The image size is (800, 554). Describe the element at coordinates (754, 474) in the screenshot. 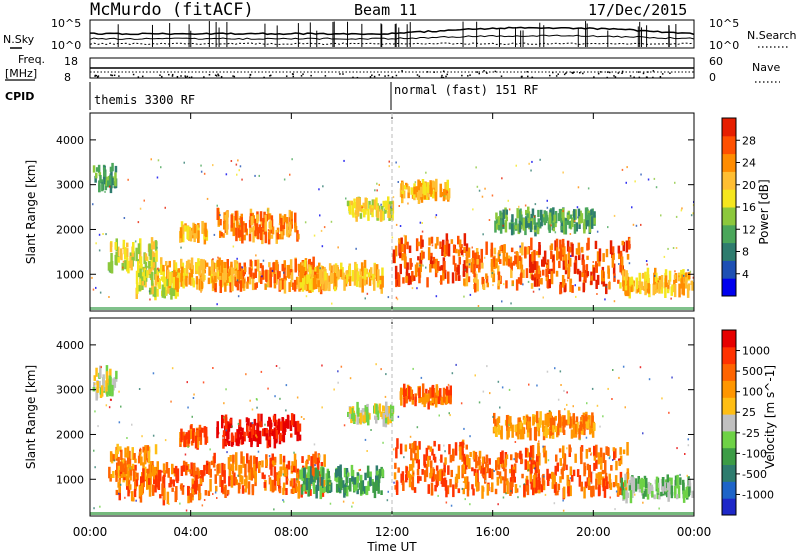

I see `colorbar-tick-label: -500` at that location.